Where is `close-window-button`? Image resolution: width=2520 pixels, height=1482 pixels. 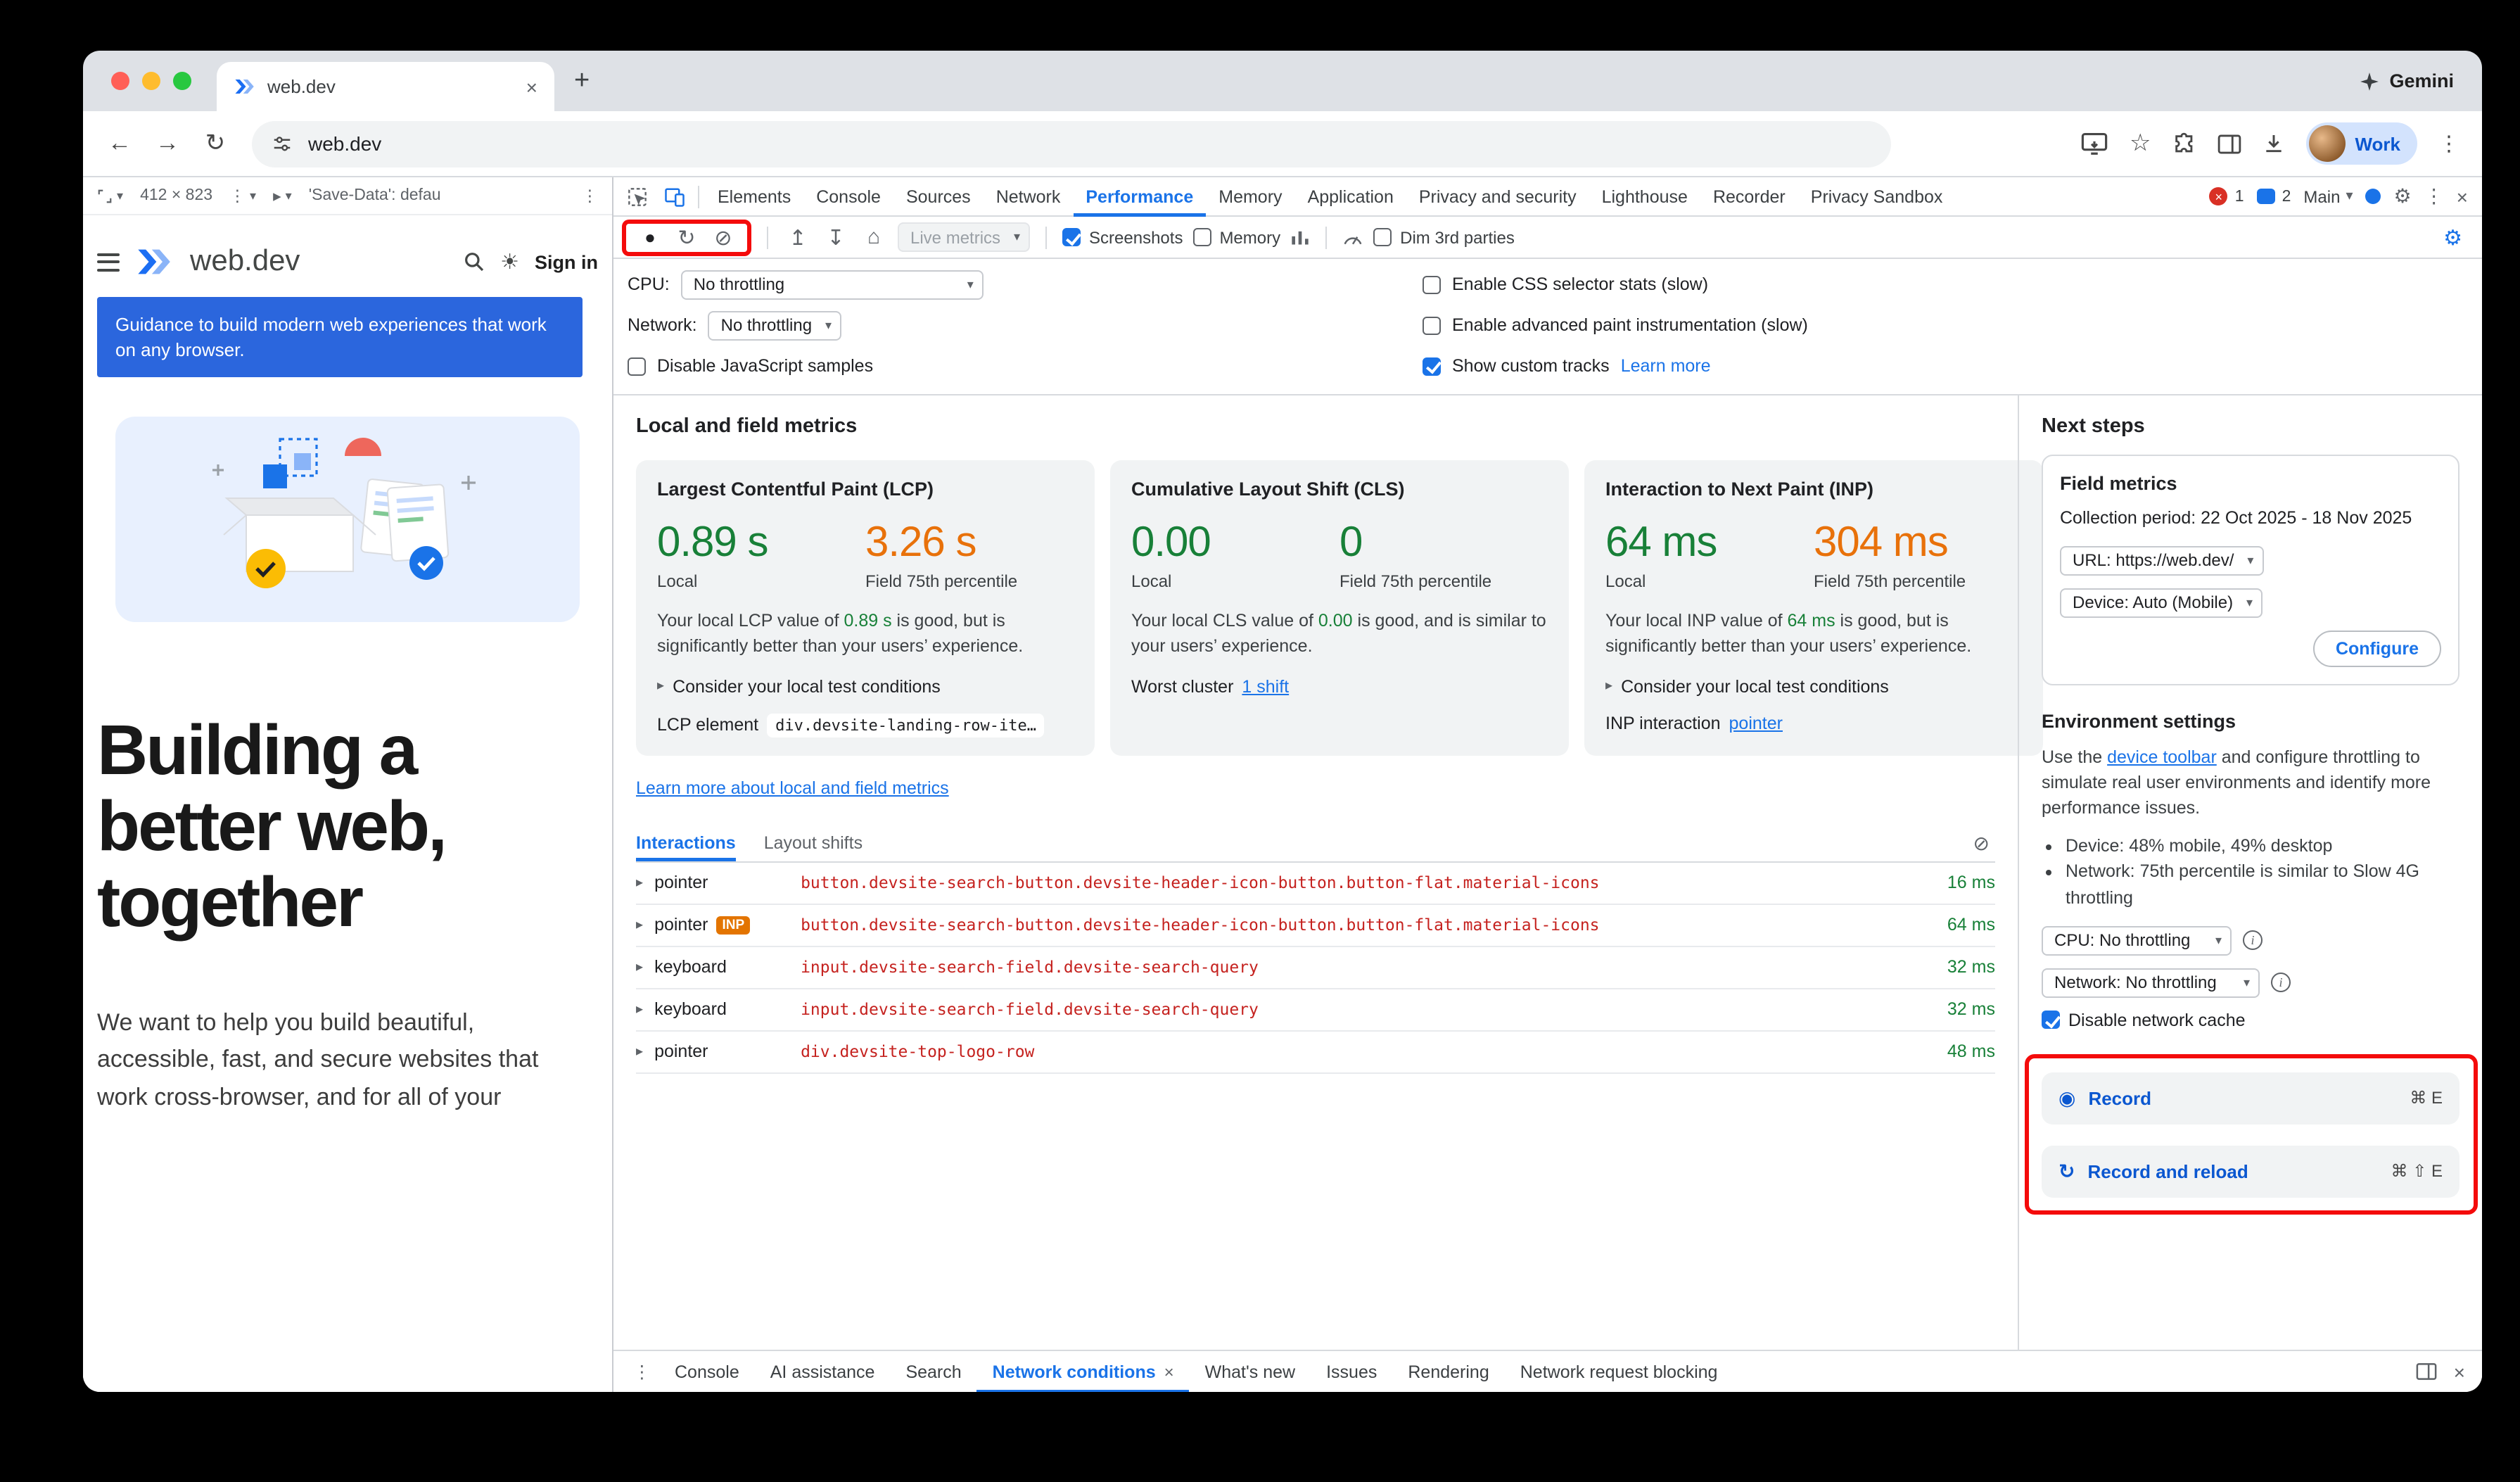 close-window-button is located at coordinates (120, 81).